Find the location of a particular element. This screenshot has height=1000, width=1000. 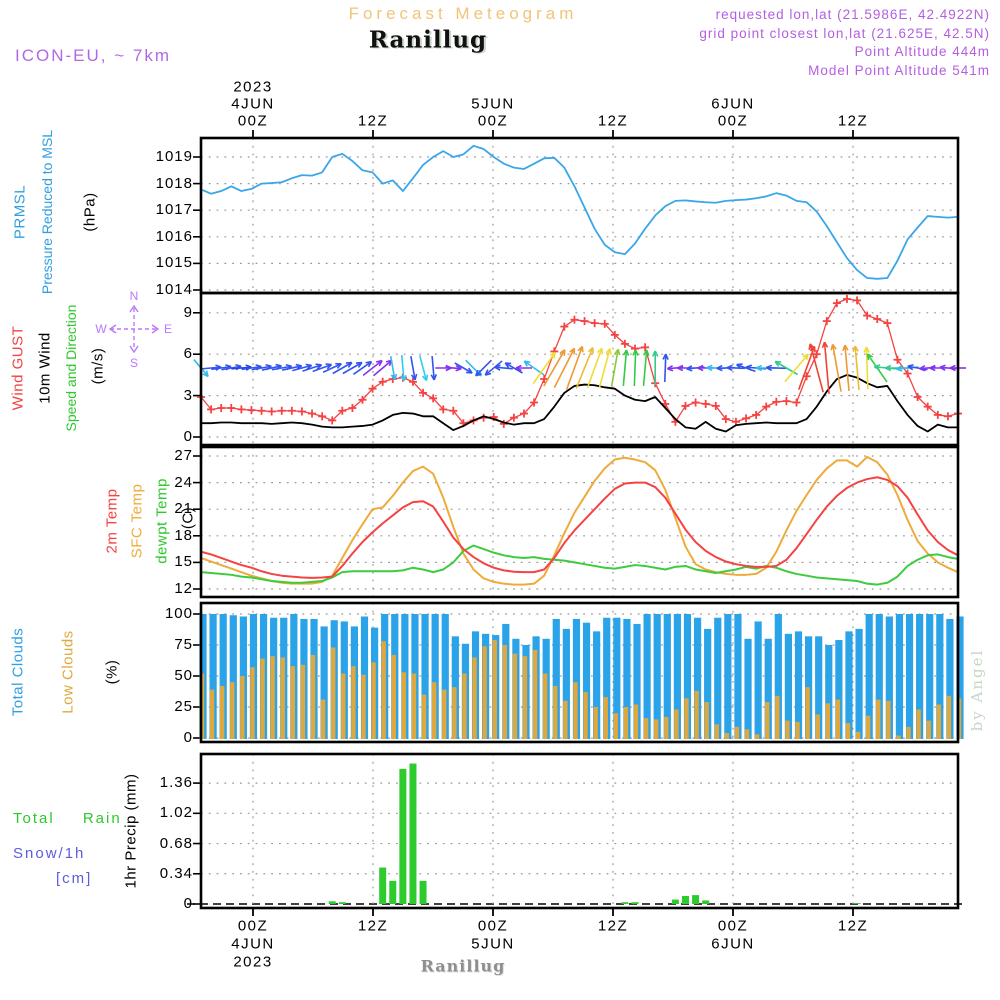

wind-gust-label: Wind GUST is located at coordinates (18, 368).